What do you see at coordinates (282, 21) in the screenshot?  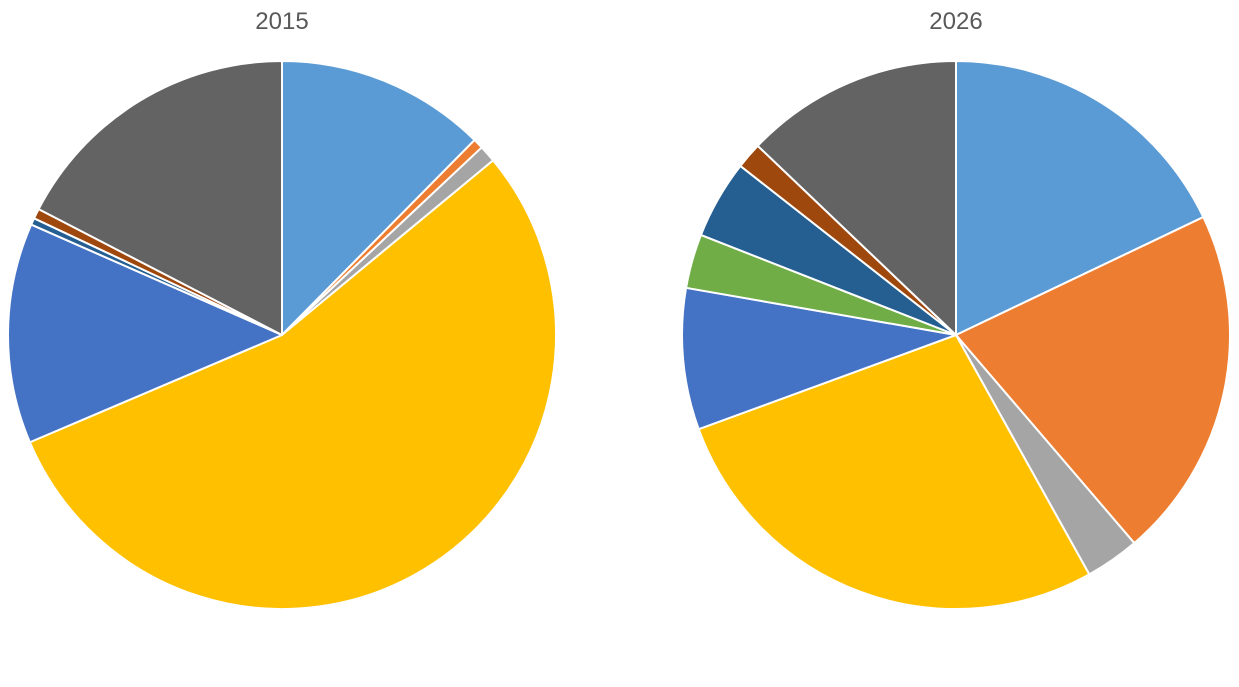 I see `chart-title-2015: 2015` at bounding box center [282, 21].